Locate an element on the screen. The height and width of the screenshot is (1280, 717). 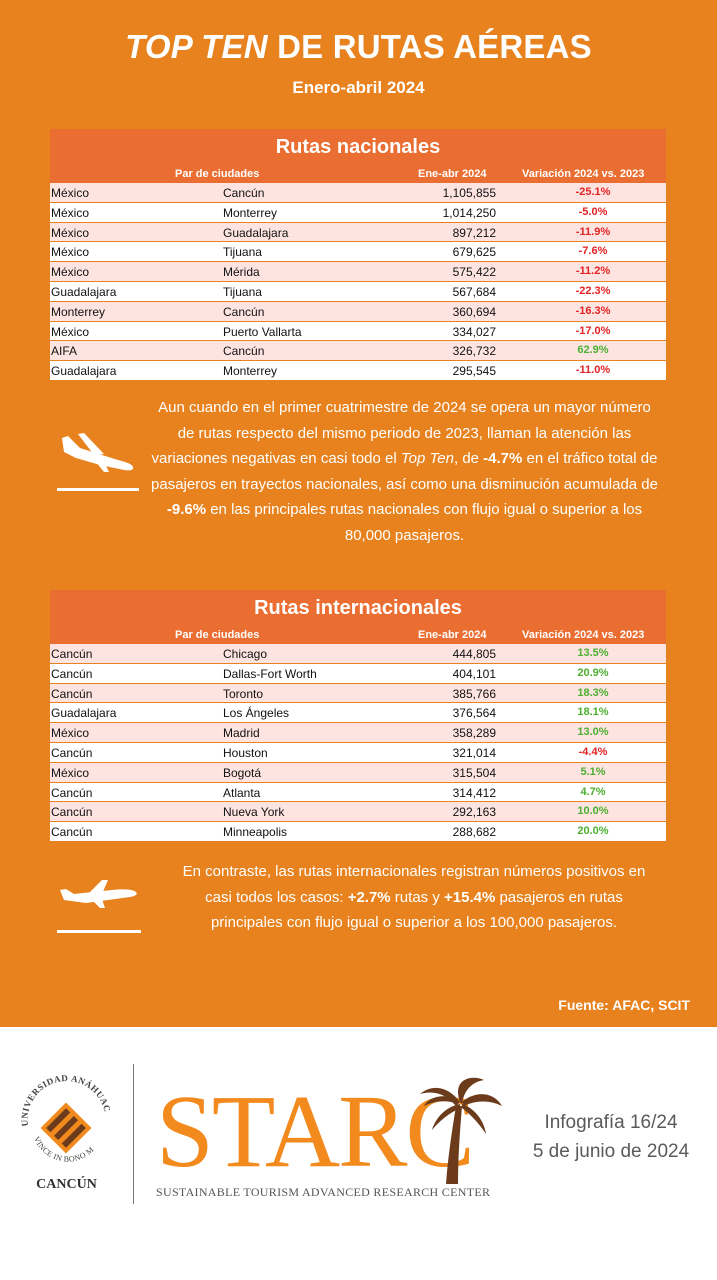
variation-value: 13.0% is located at coordinates (593, 732).